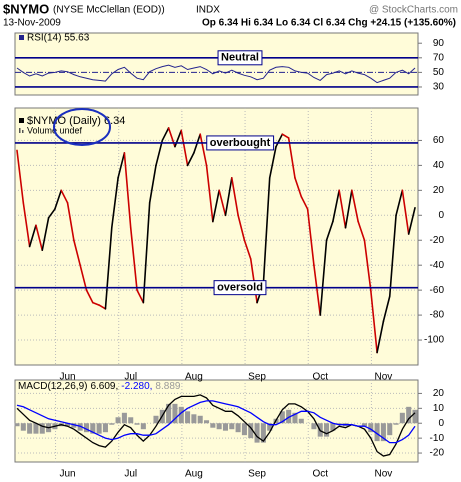 This screenshot has height=482, width=461. I want to click on line, so click(216, 74).